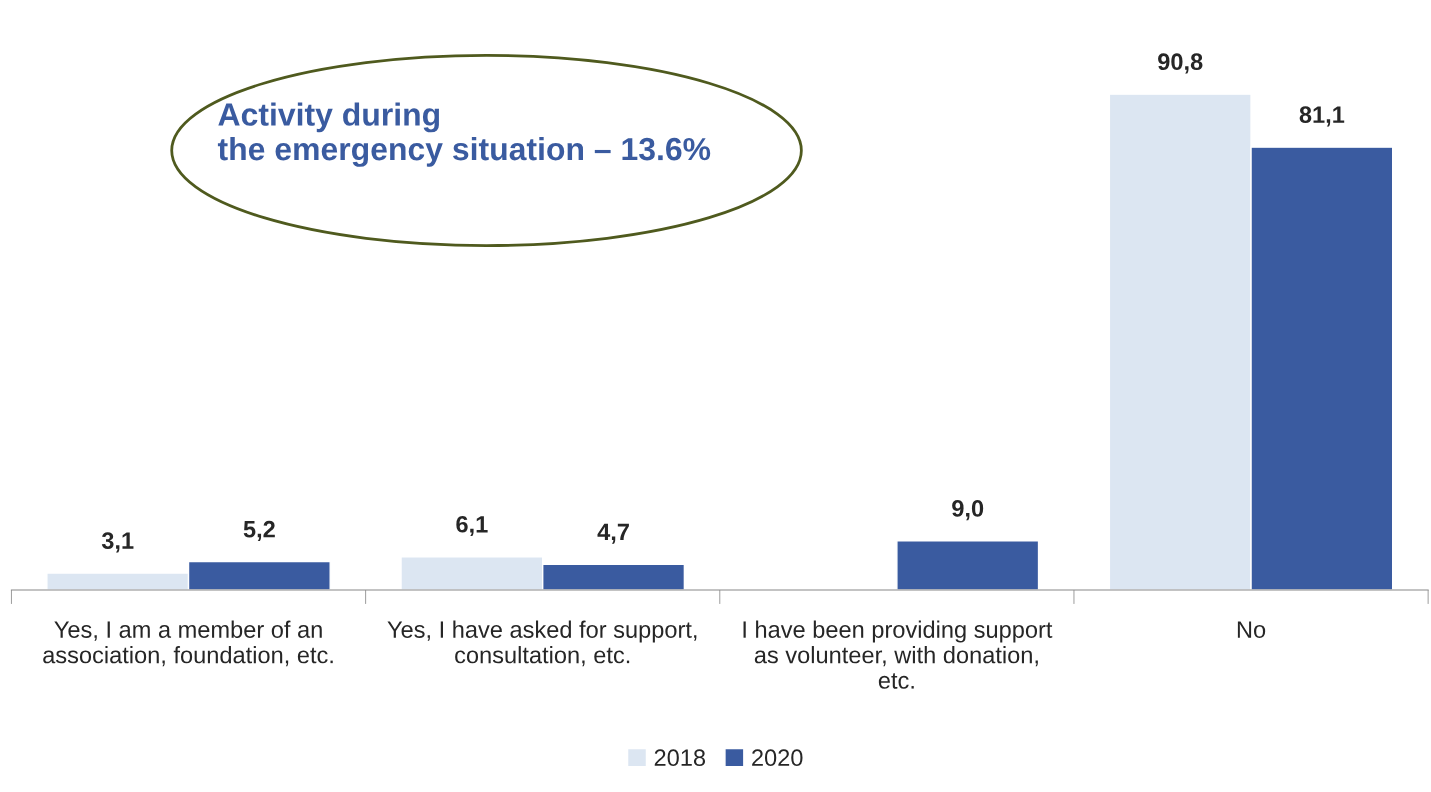 The height and width of the screenshot is (792, 1431). Describe the element at coordinates (680, 758) in the screenshot. I see `legend-label: 2018` at that location.